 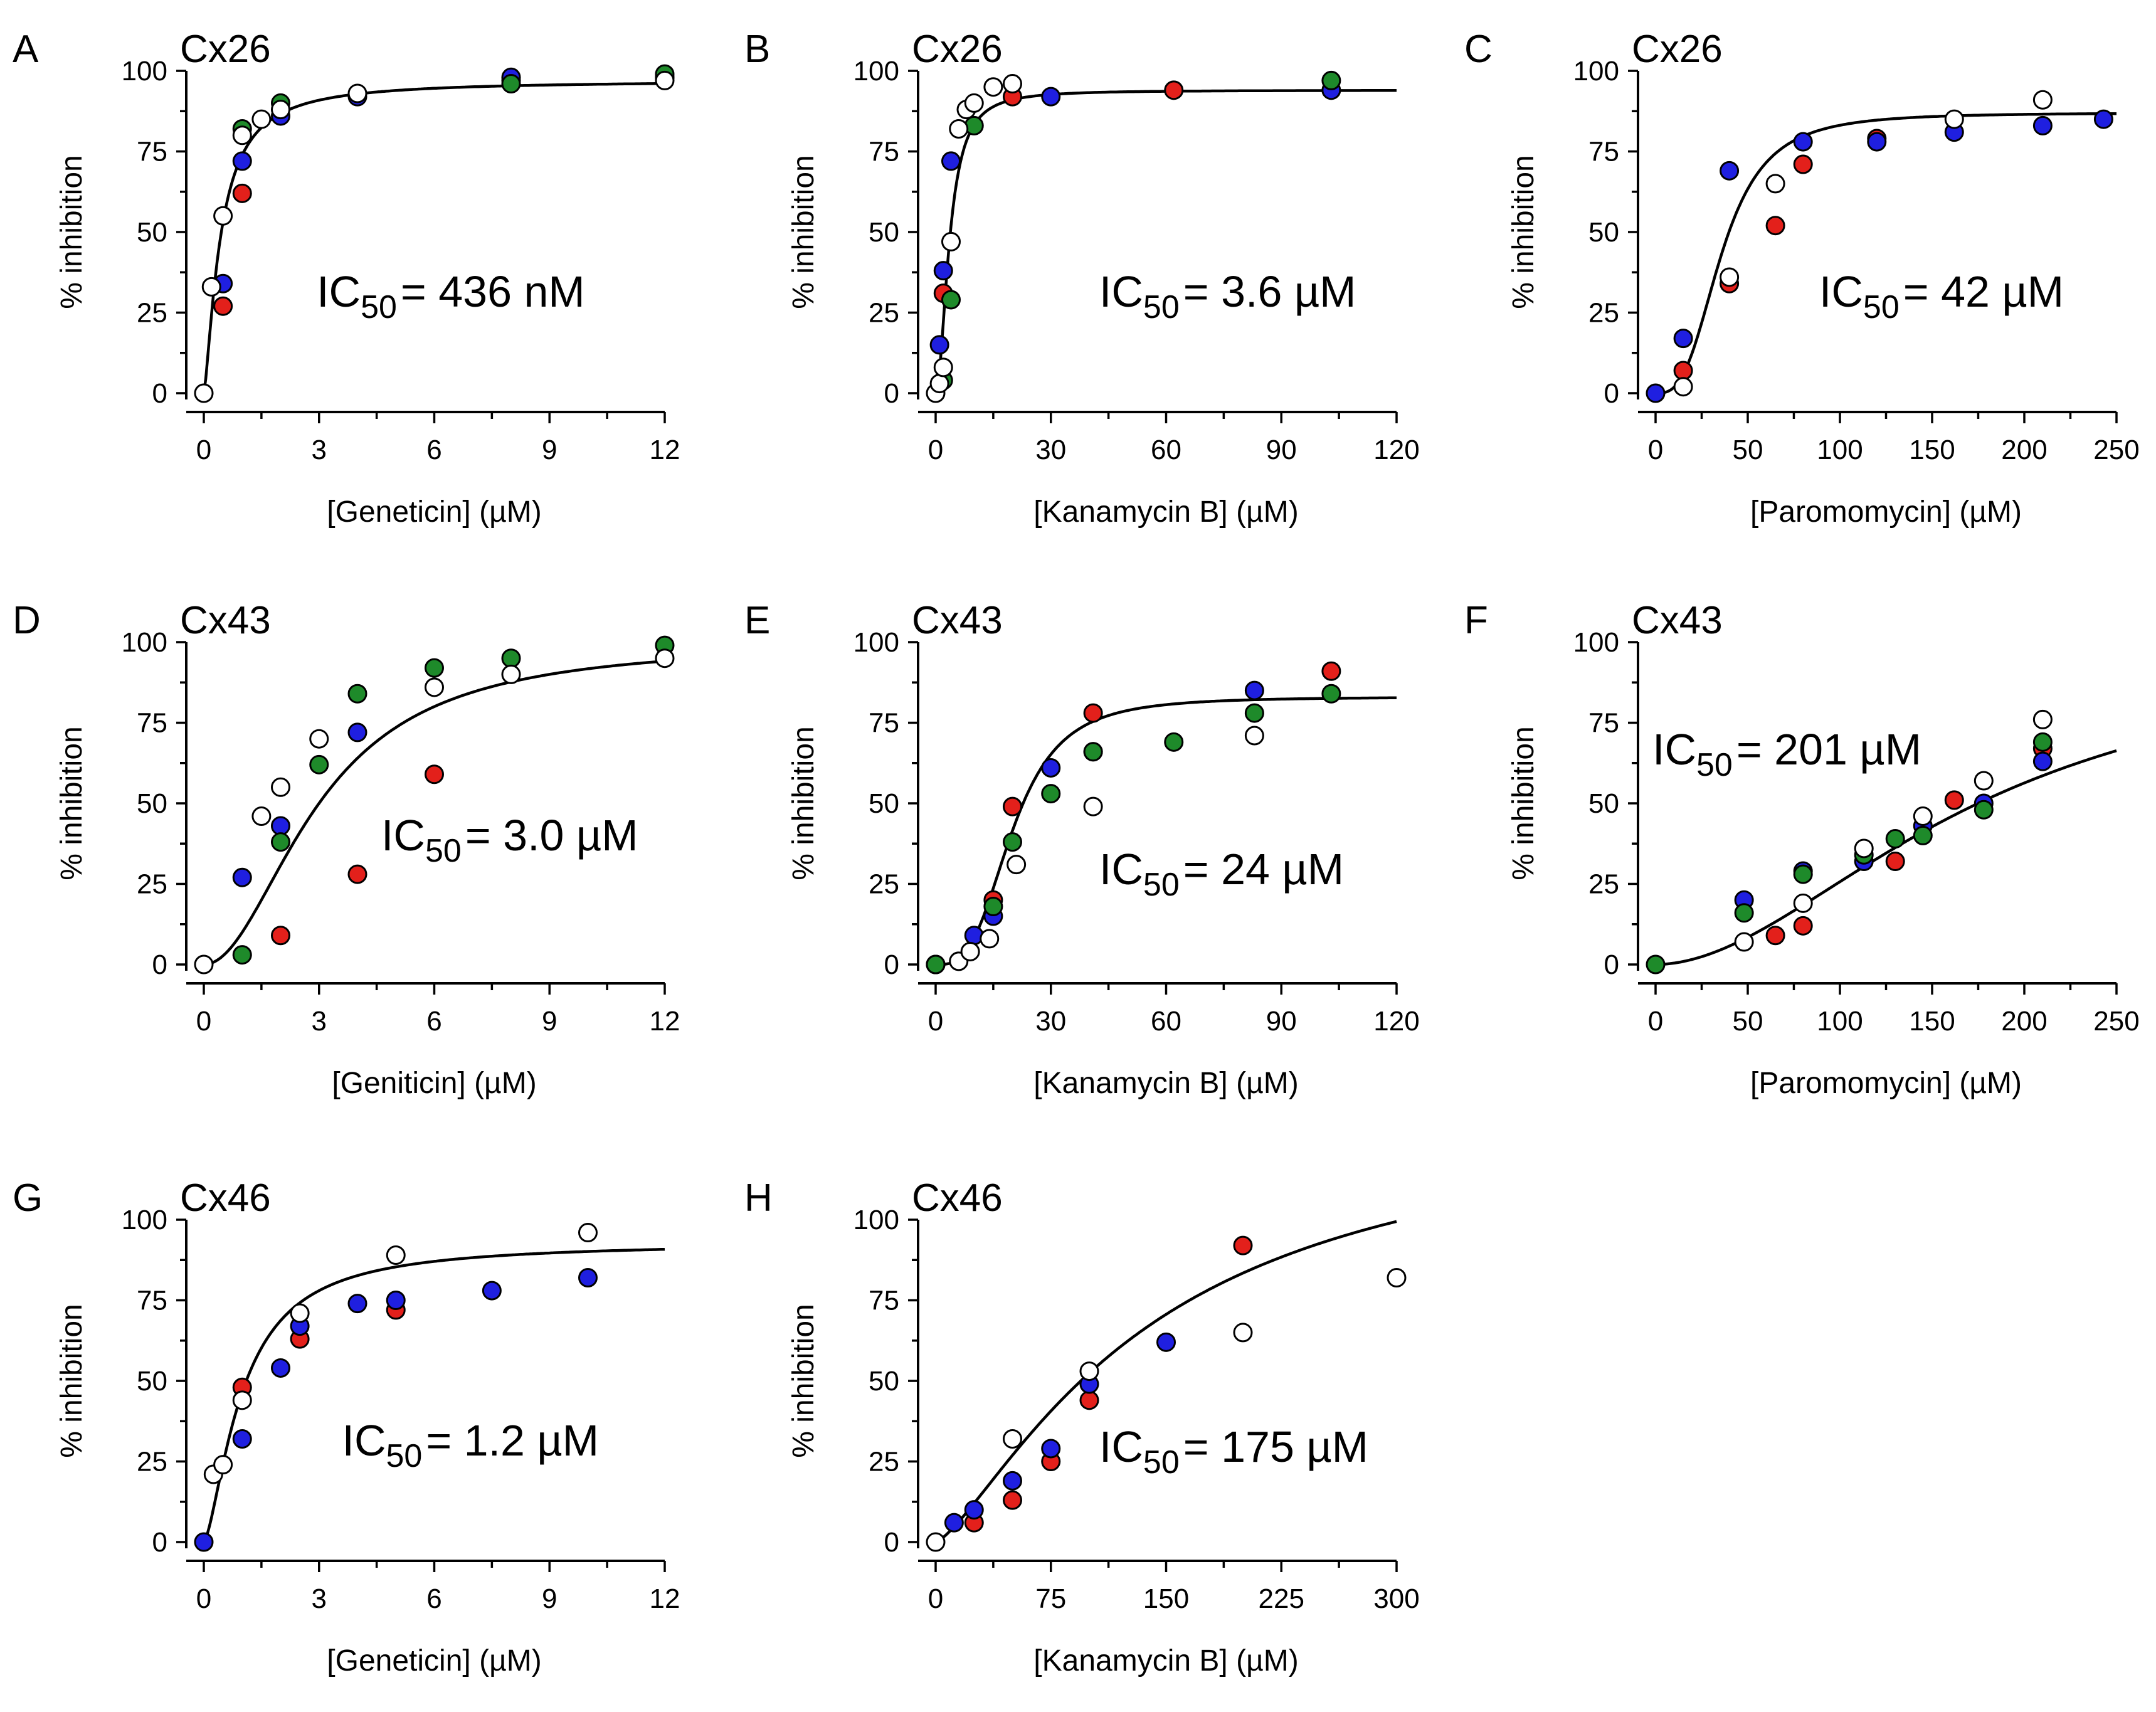 What do you see at coordinates (1748, 450) in the screenshot?
I see `x-tick-label: 50` at bounding box center [1748, 450].